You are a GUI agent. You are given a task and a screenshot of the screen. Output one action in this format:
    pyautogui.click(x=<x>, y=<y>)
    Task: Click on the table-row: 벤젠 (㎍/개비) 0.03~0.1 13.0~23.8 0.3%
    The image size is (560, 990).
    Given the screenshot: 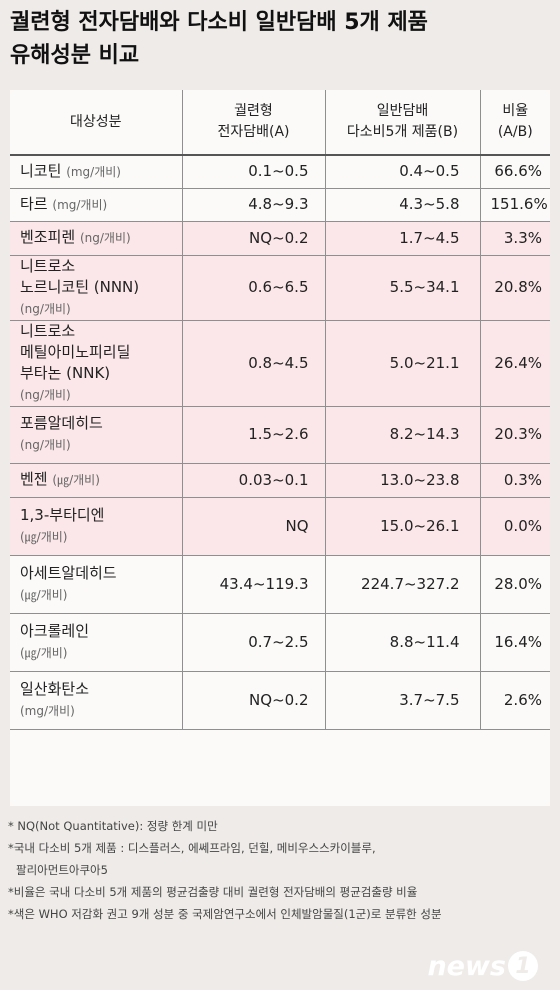 What is the action you would take?
    pyautogui.click(x=280, y=480)
    